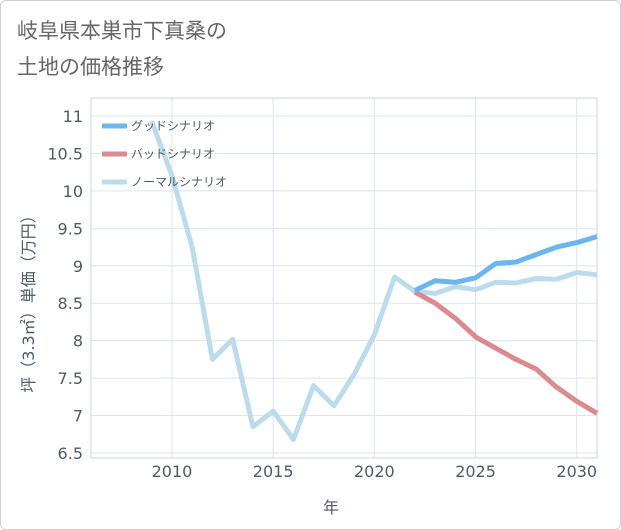 The image size is (621, 530). I want to click on y-tick-label: 9, so click(78, 266).